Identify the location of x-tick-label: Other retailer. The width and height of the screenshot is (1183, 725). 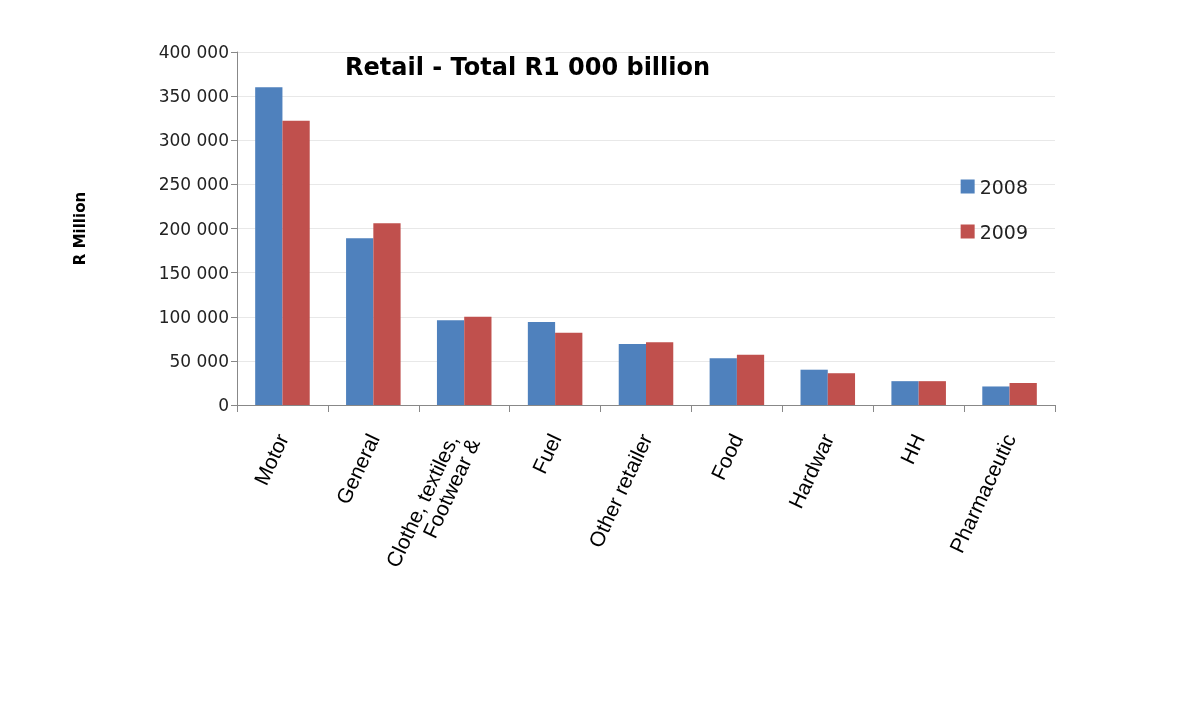
(620, 490).